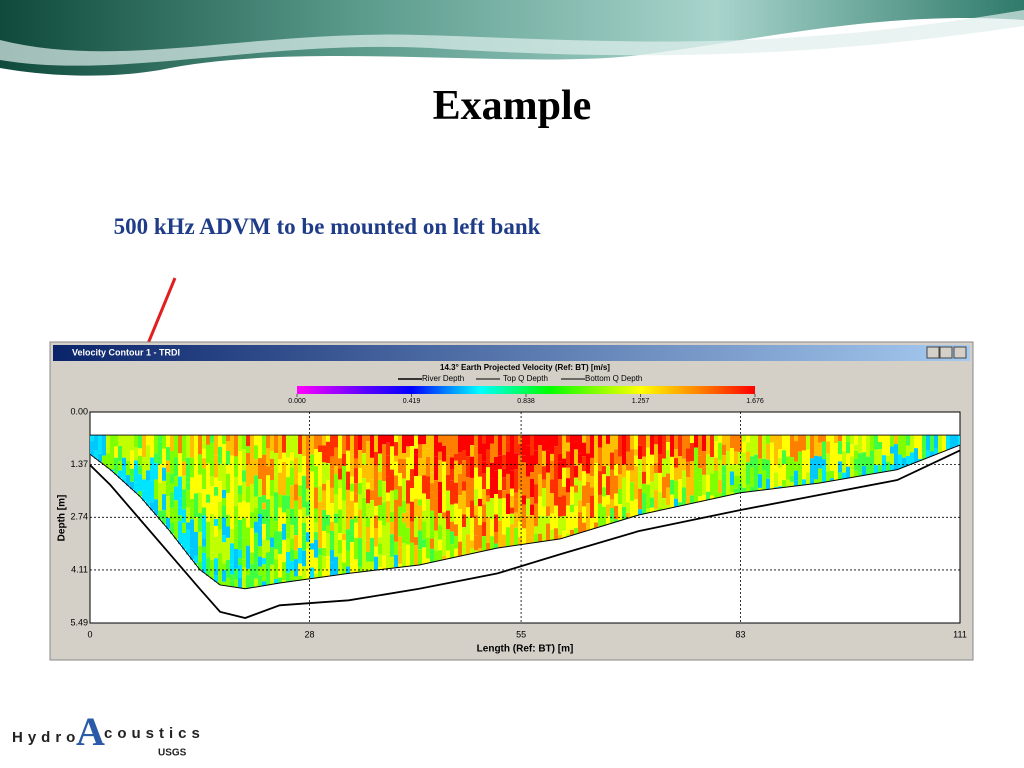 This screenshot has height=768, width=1024. I want to click on x-axis-label: Length (Ref: BT) [m], so click(525, 649).